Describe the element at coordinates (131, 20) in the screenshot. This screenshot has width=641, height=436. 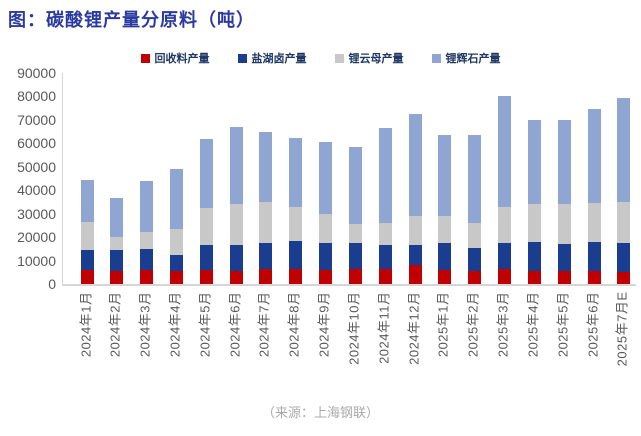
I see `chart-title: 图：碳酸锂产量分原料（吨）` at that location.